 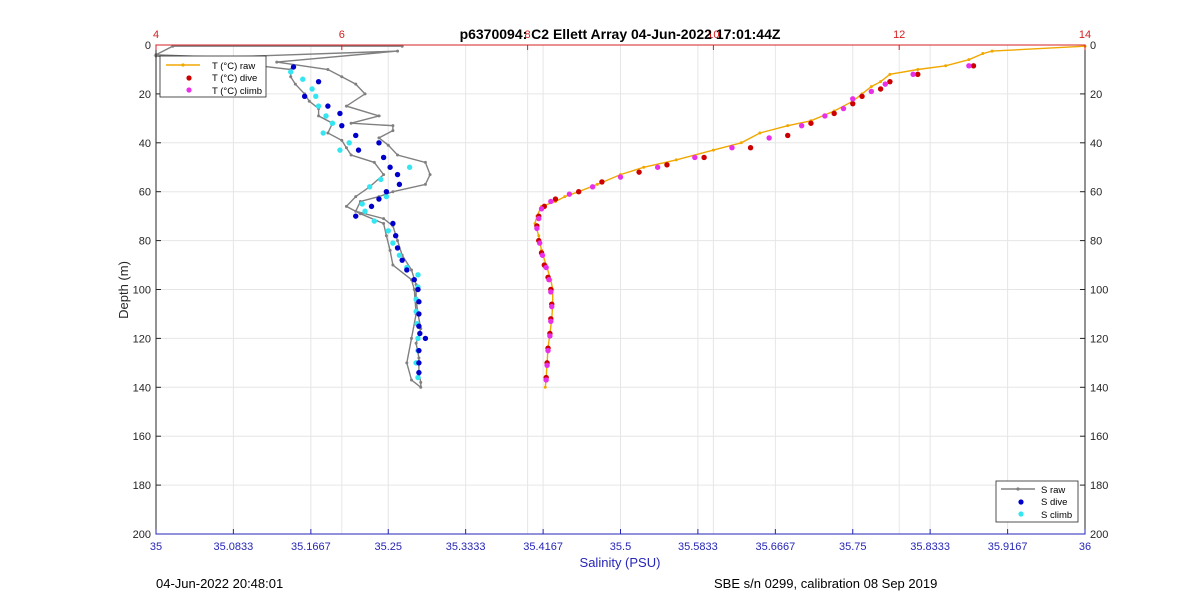 What do you see at coordinates (1096, 95) in the screenshot?
I see `y-tick-label-right: 20` at bounding box center [1096, 95].